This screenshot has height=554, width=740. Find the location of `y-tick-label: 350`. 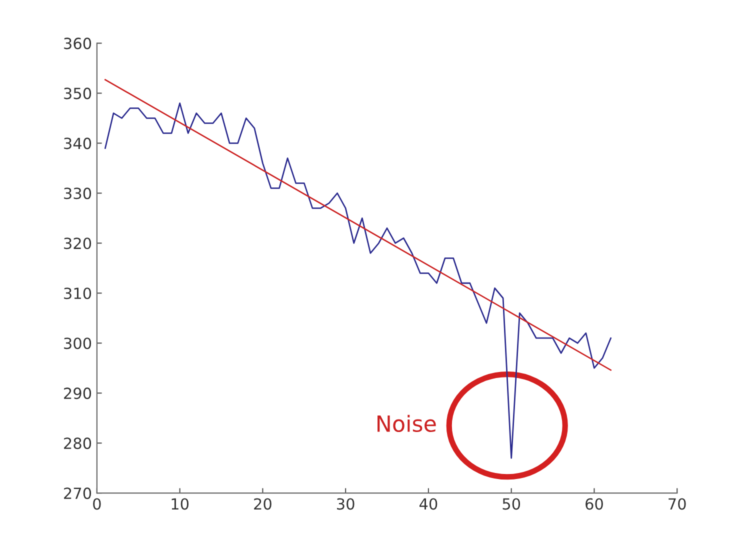

y-tick-label: 350 is located at coordinates (78, 94).